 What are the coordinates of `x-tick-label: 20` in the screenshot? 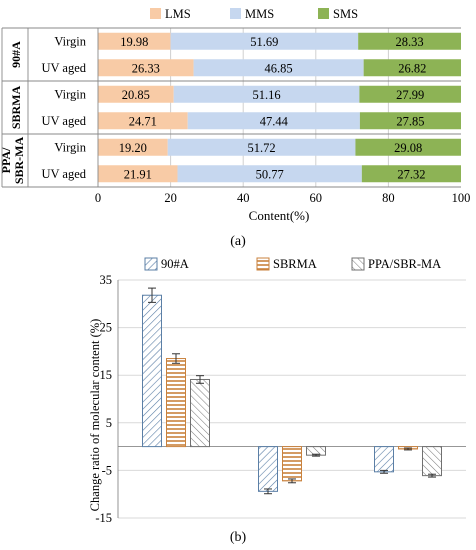 It's located at (170, 198).